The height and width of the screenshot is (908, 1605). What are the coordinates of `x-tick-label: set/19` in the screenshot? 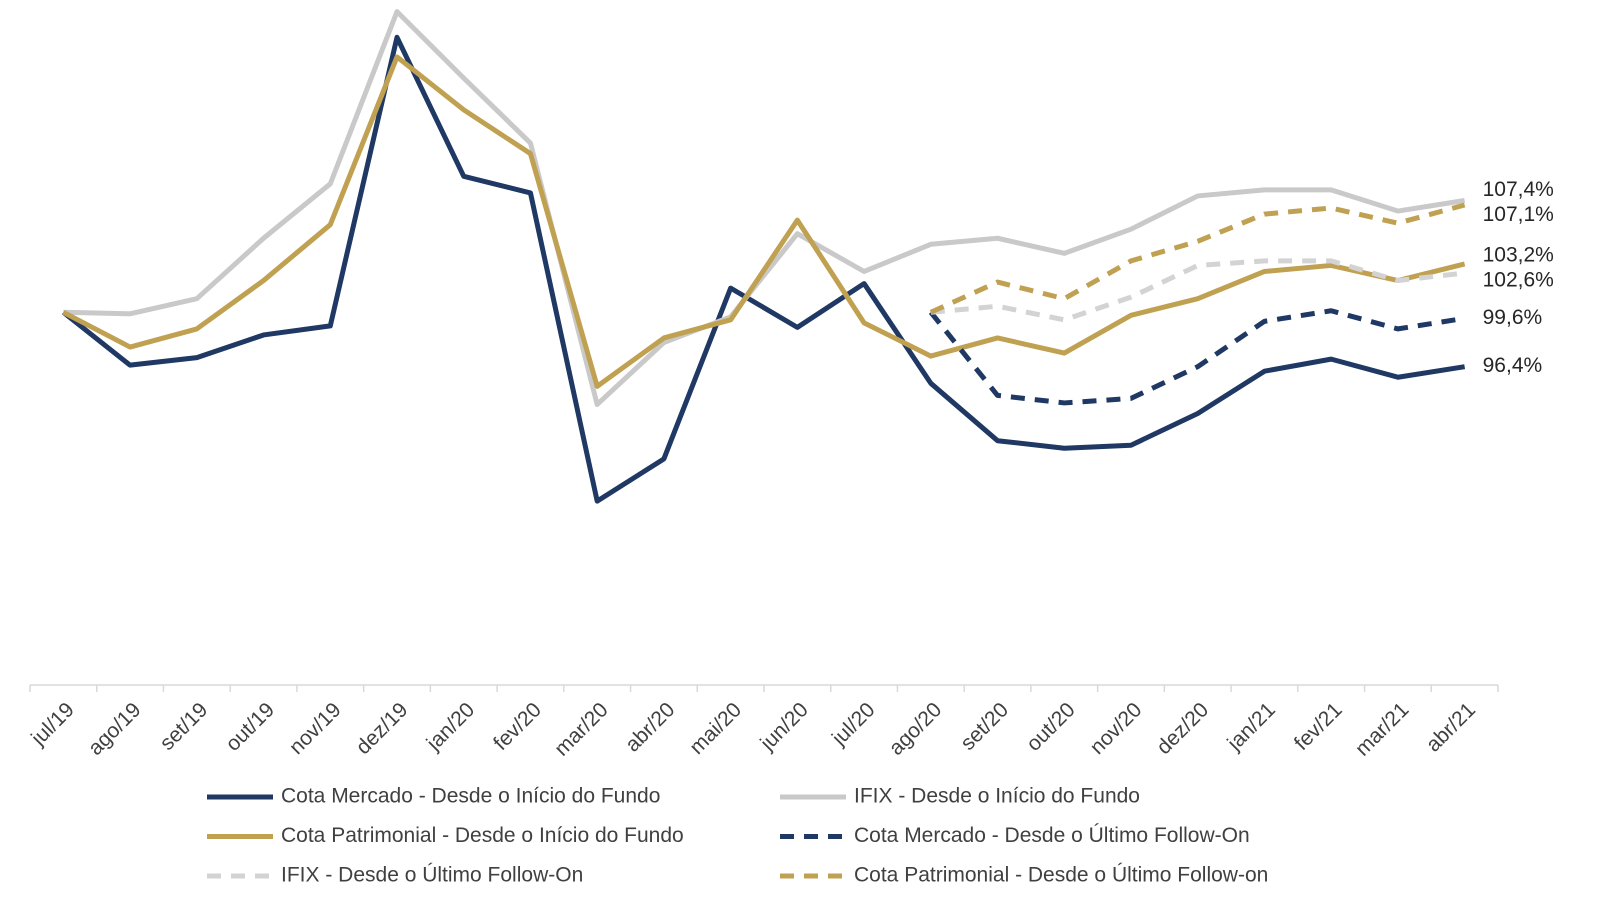 It's located at (184, 726).